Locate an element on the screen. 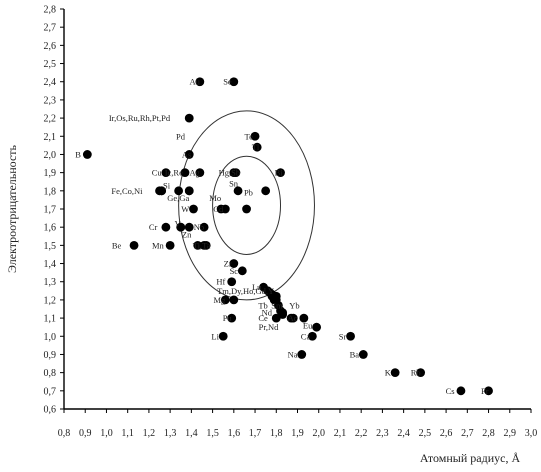  point-label: Lu is located at coordinates (257, 287).